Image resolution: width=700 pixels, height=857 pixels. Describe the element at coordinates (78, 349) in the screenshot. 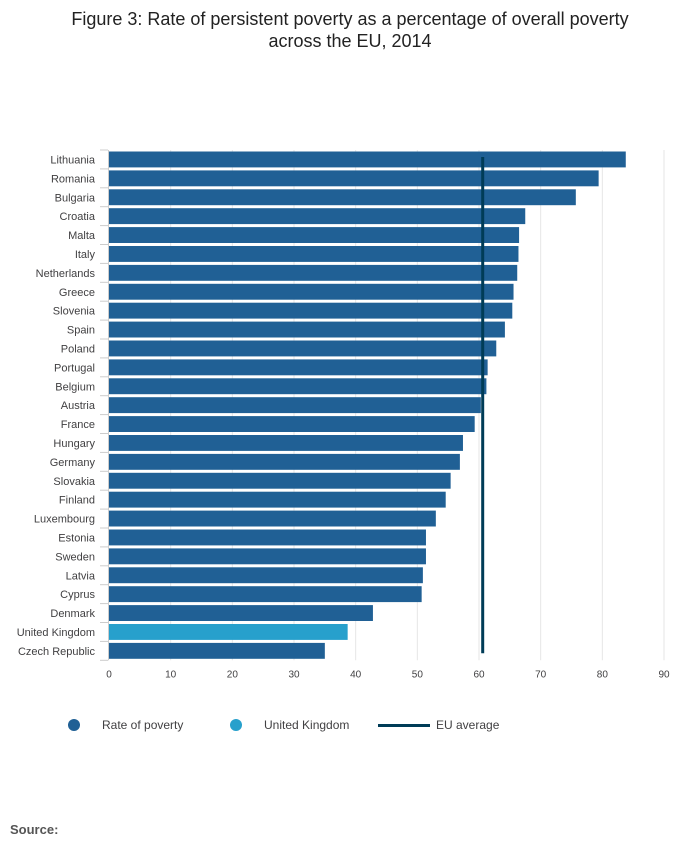

I see `category-label: Poland` at that location.